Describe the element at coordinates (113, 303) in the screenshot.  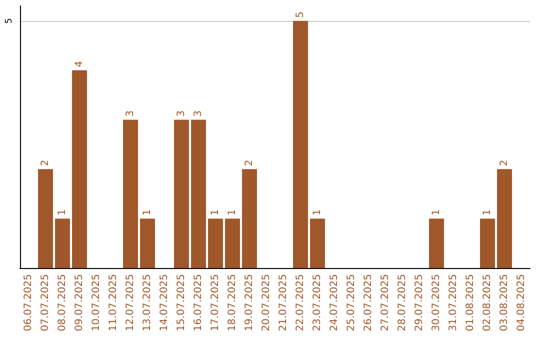
I see `x-tick-label: 11.07.2025` at that location.